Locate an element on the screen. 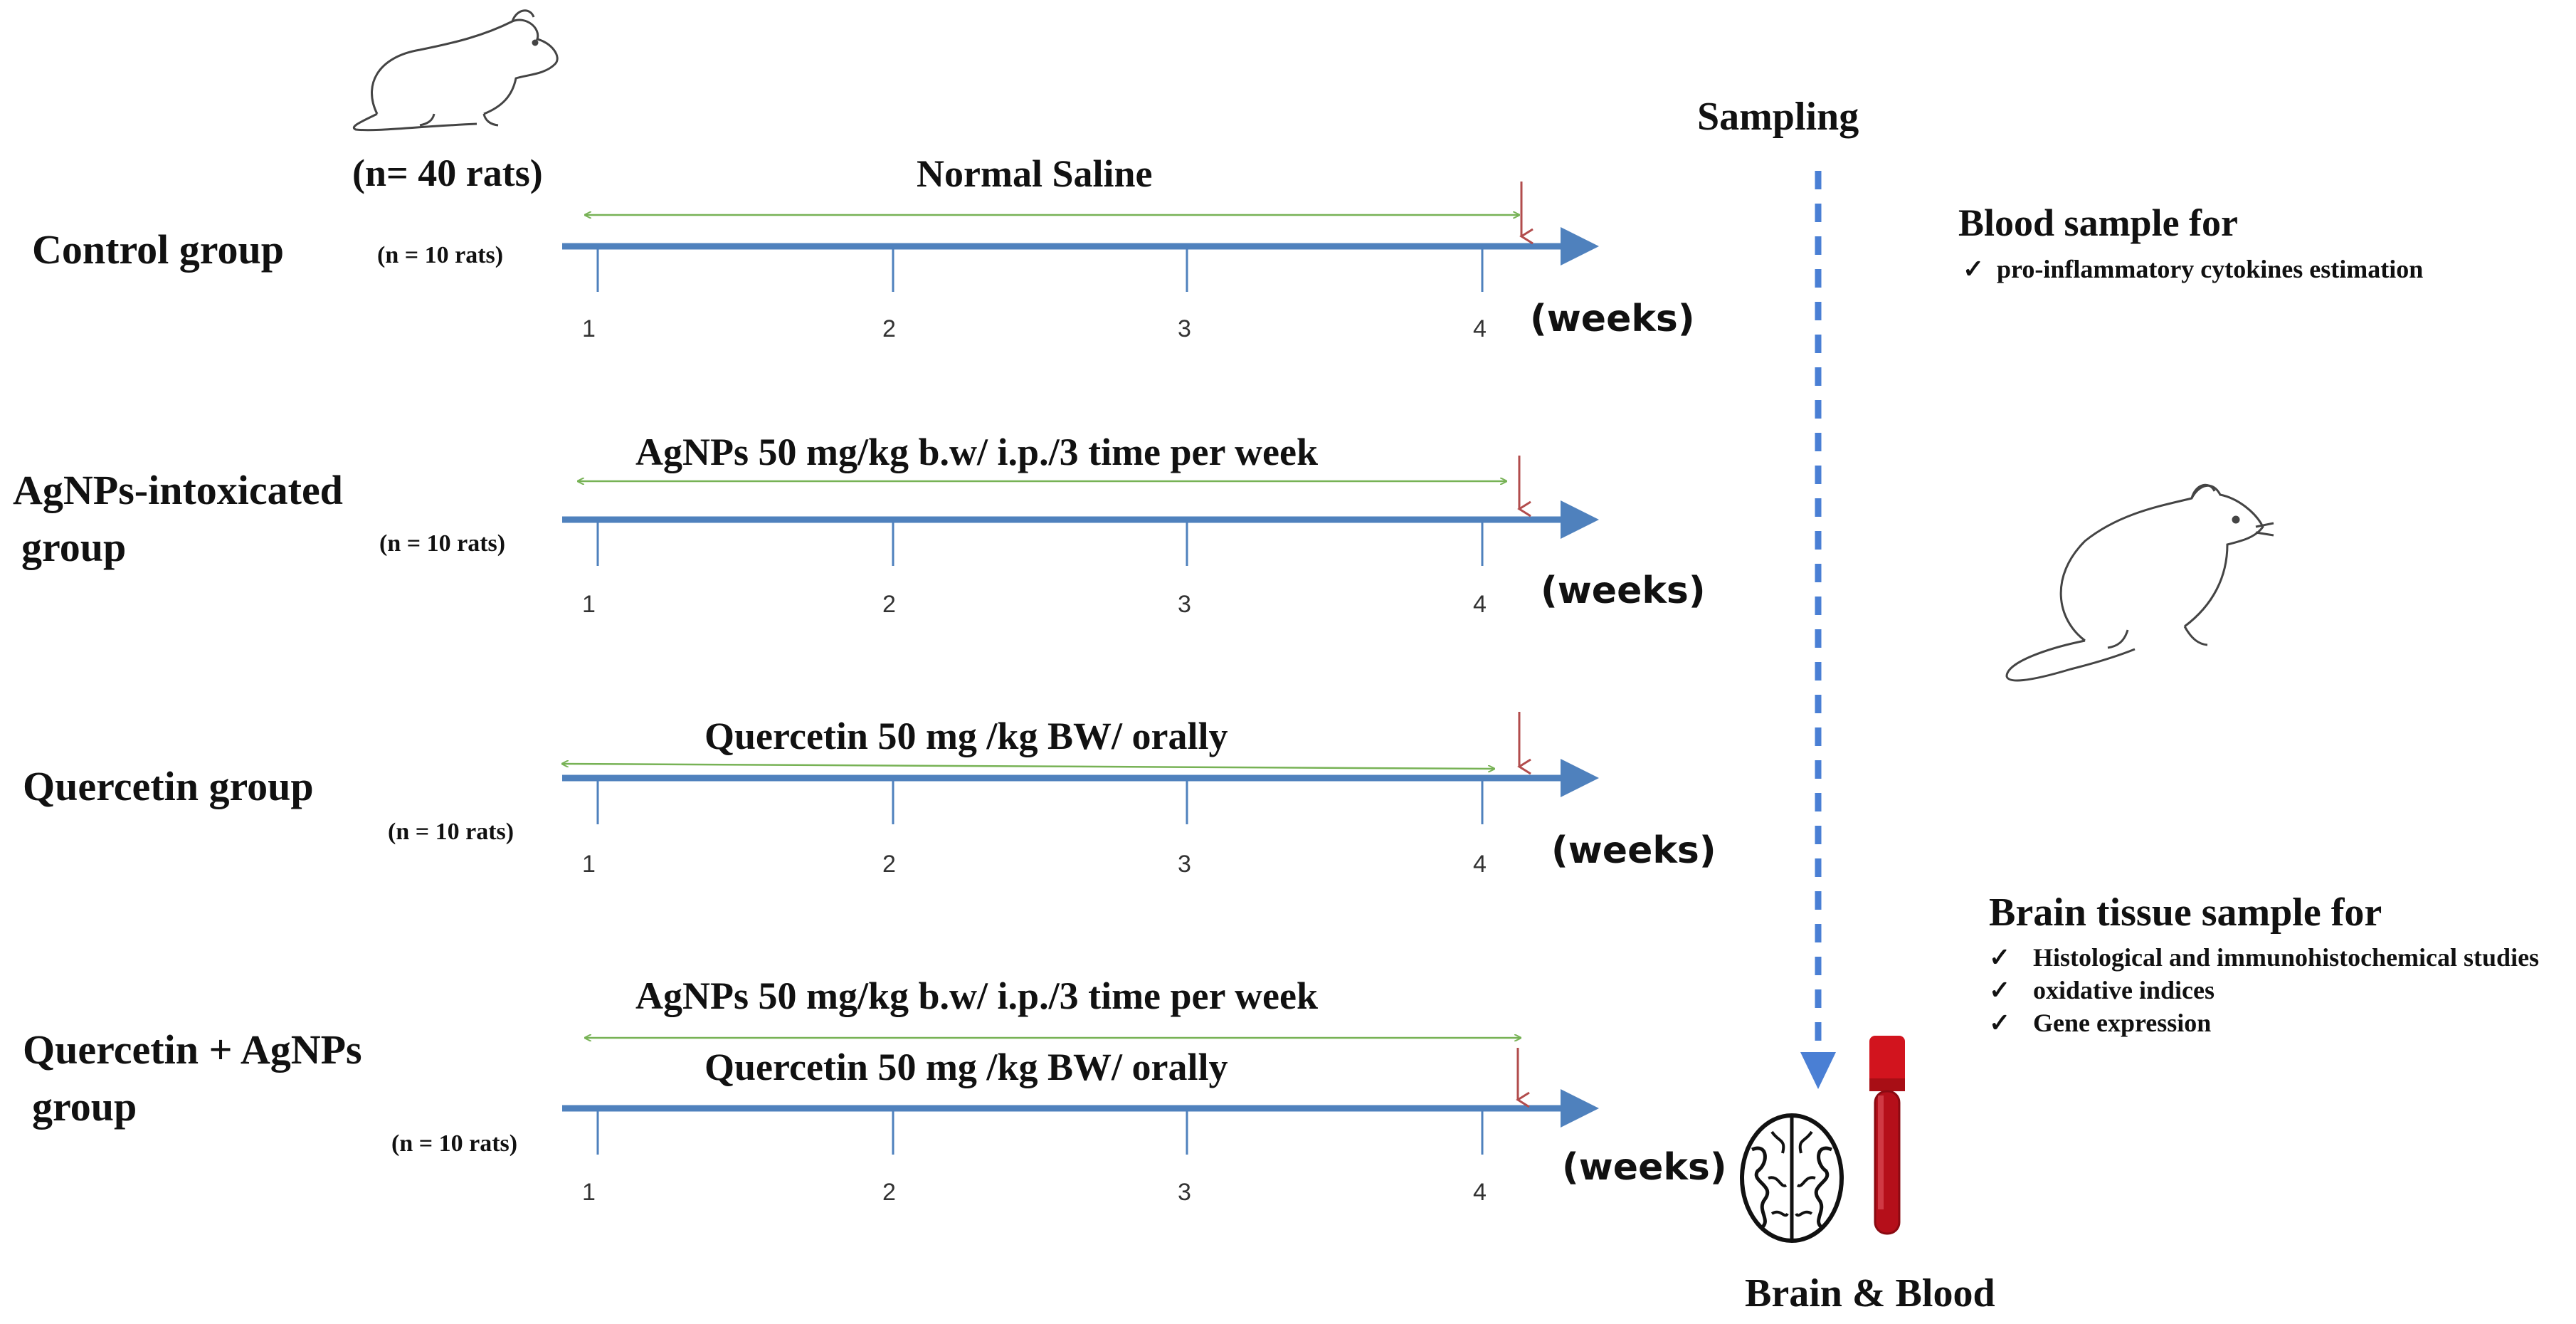 The height and width of the screenshot is (1324, 2576). group-label-combined-line1: Quercetin + AgNPs is located at coordinates (192, 1049).